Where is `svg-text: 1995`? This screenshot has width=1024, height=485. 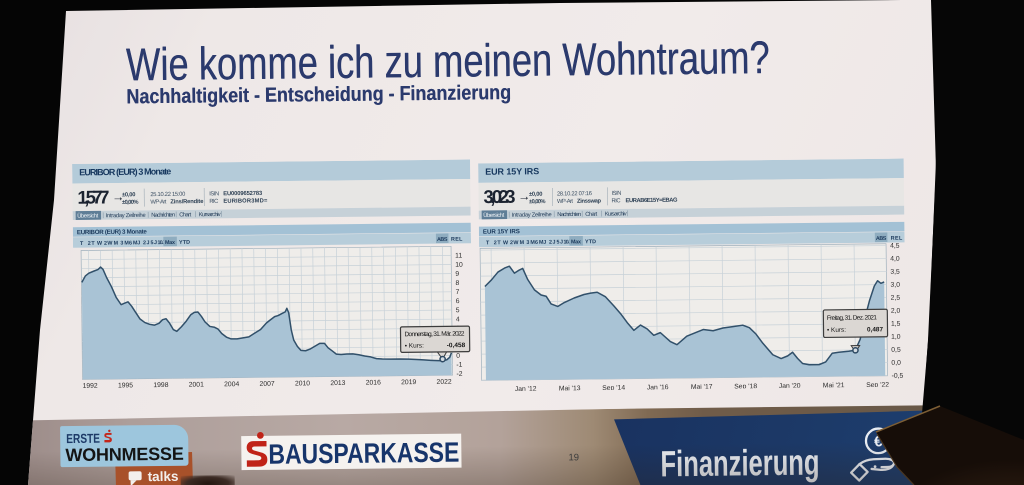
svg-text: 1995 is located at coordinates (125, 385).